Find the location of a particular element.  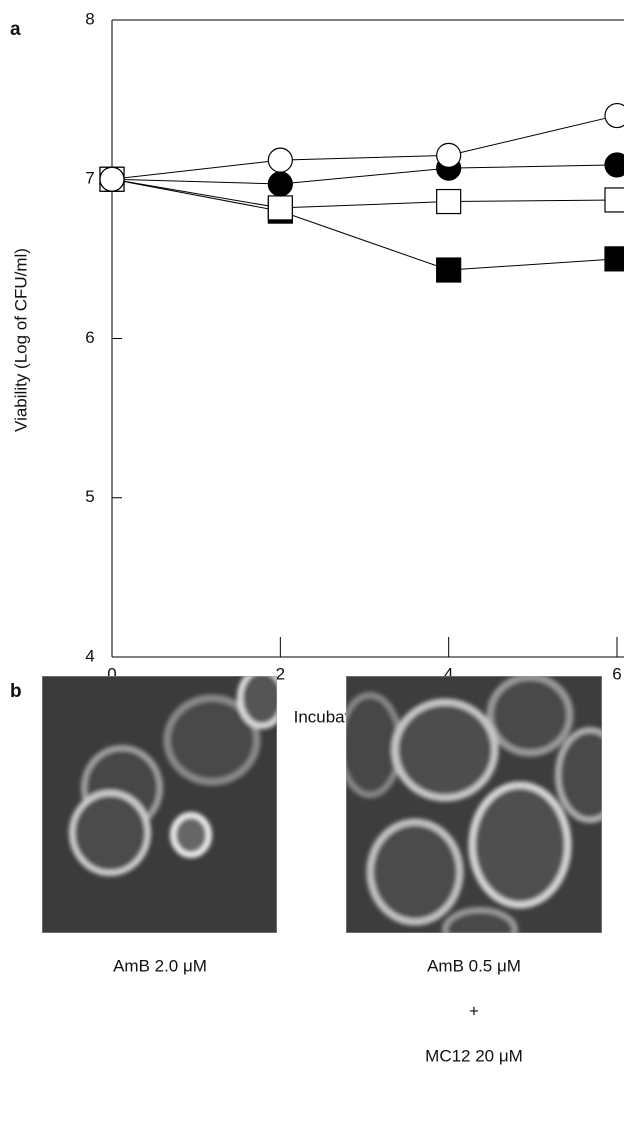

x-tick-label: 6 is located at coordinates (616, 673).